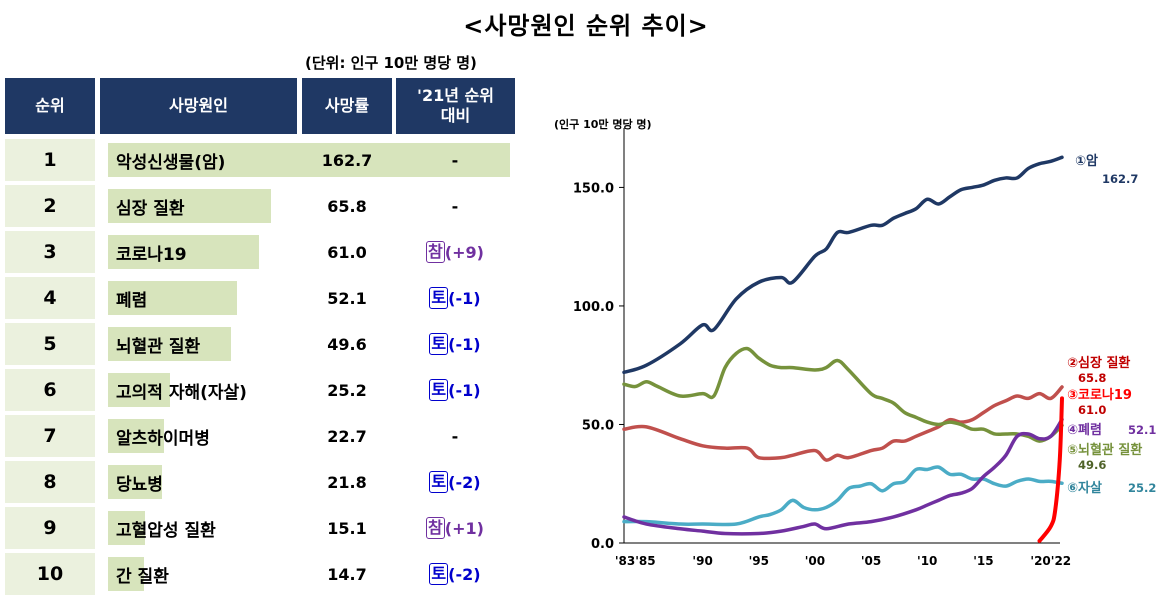 The height and width of the screenshot is (599, 1172). I want to click on header-rate: 사망률, so click(347, 106).